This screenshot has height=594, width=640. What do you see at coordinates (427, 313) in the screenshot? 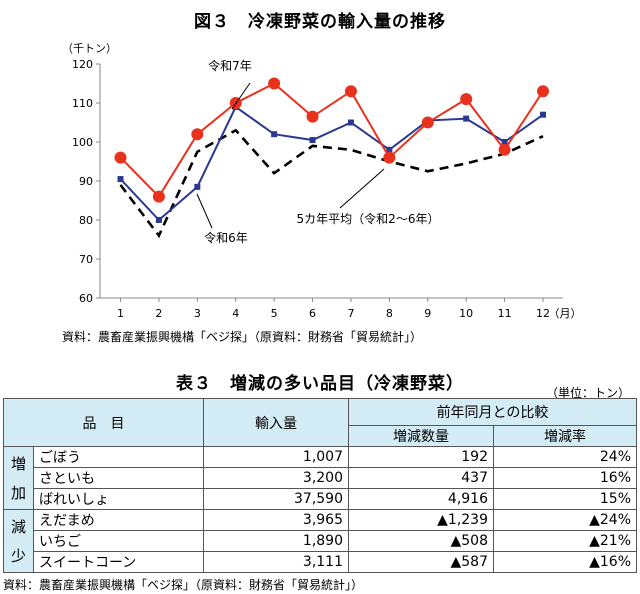
I see `x-tick-label: 9` at bounding box center [427, 313].